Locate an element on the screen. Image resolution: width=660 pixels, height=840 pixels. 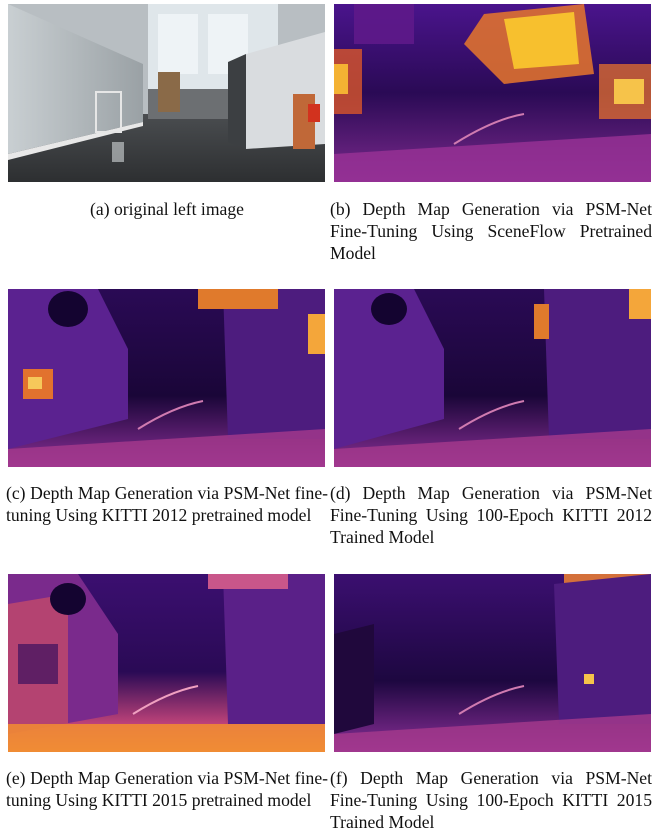
panel-c-depth-kitti2012-pretrained is located at coordinates (166, 378).